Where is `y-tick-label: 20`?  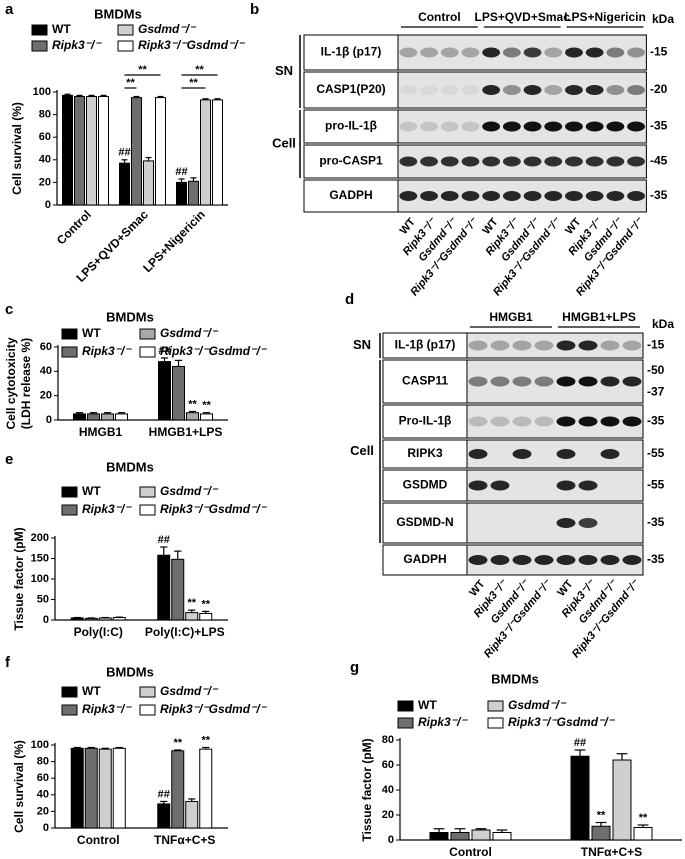 y-tick-label: 20 is located at coordinates (388, 815).